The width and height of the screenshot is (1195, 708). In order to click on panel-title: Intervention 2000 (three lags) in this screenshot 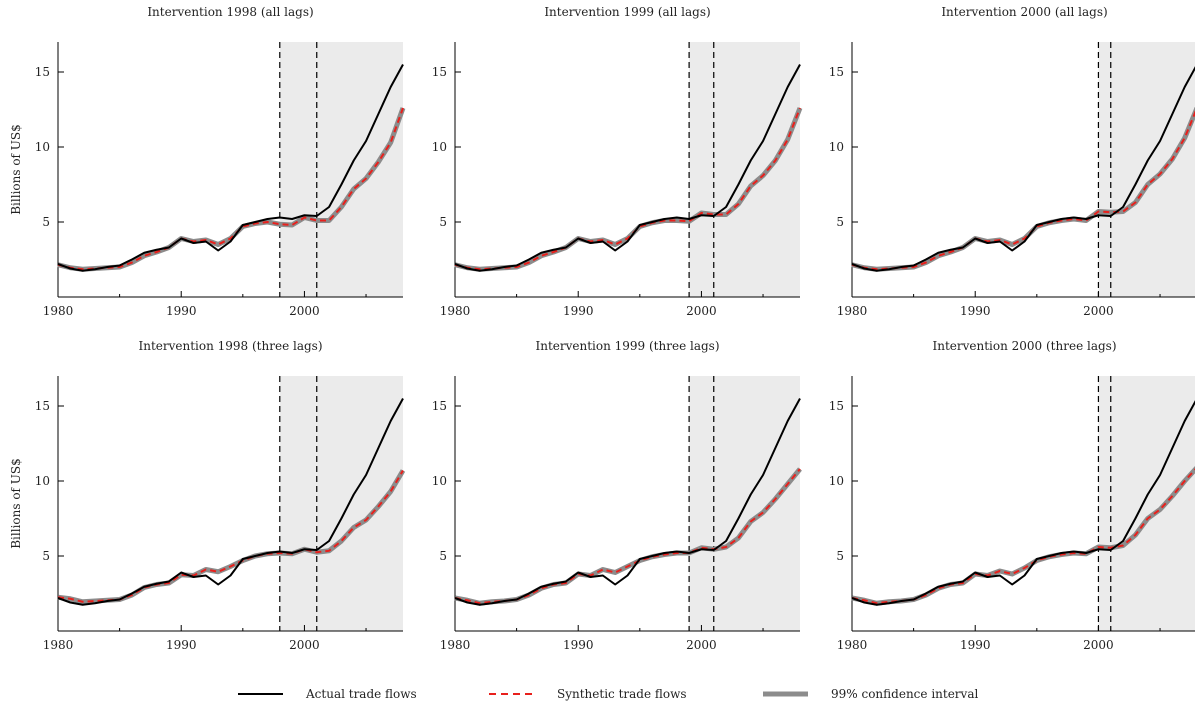, I will do `click(1024, 346)`.